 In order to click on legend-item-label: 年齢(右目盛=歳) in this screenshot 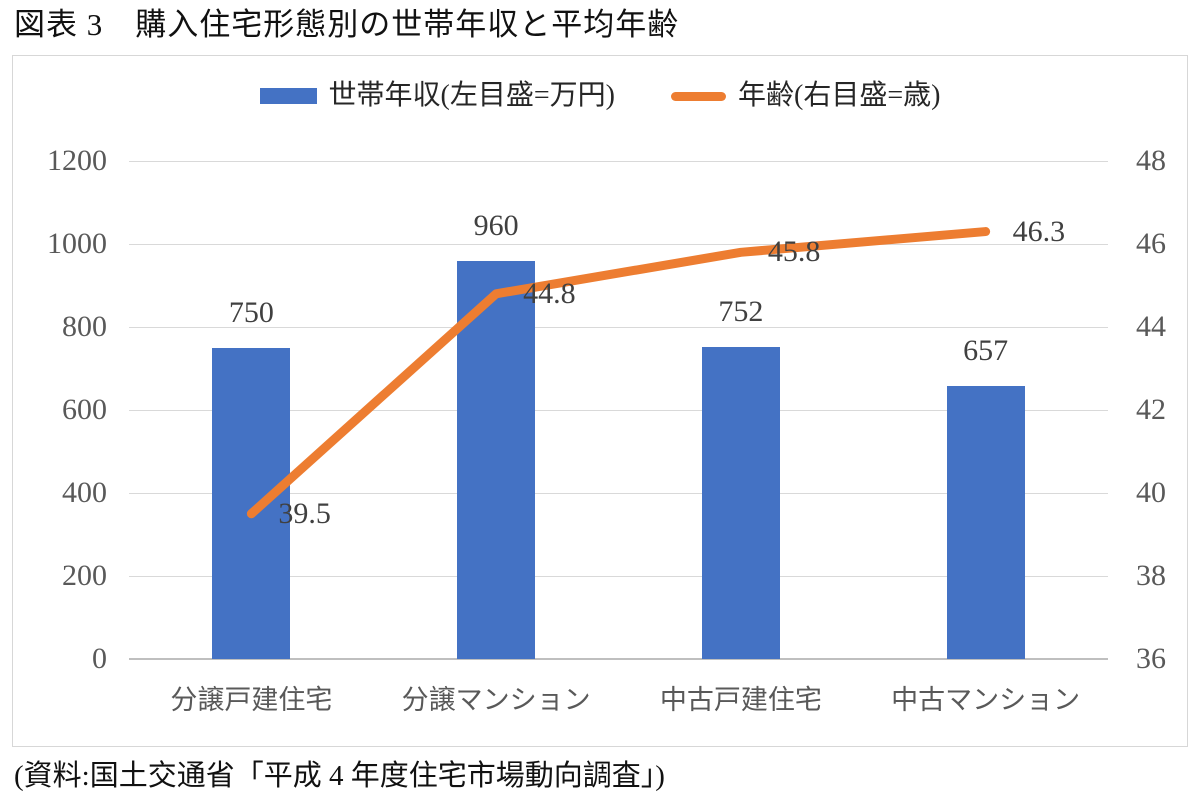, I will do `click(839, 95)`.